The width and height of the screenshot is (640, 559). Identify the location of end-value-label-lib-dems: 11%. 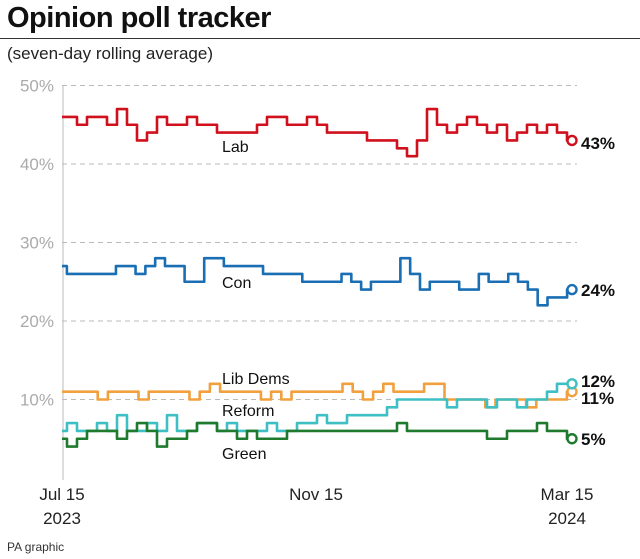
(597, 398).